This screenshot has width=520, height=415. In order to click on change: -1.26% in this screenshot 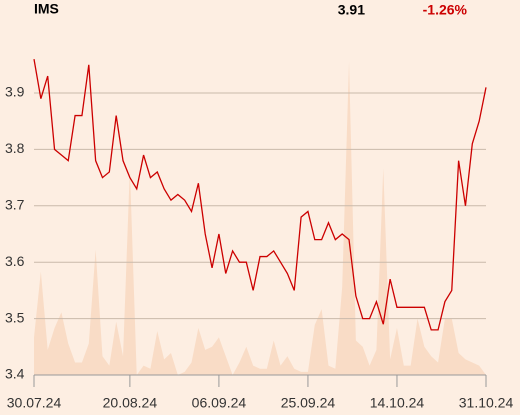, I will do `click(445, 10)`.